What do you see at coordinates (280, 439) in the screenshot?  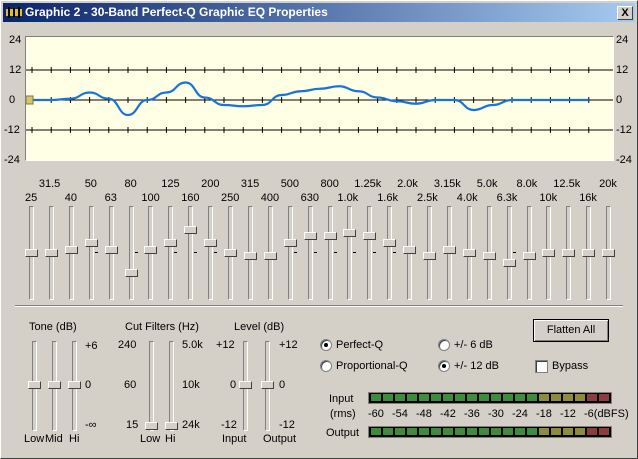 I see `level-output-label: Output` at bounding box center [280, 439].